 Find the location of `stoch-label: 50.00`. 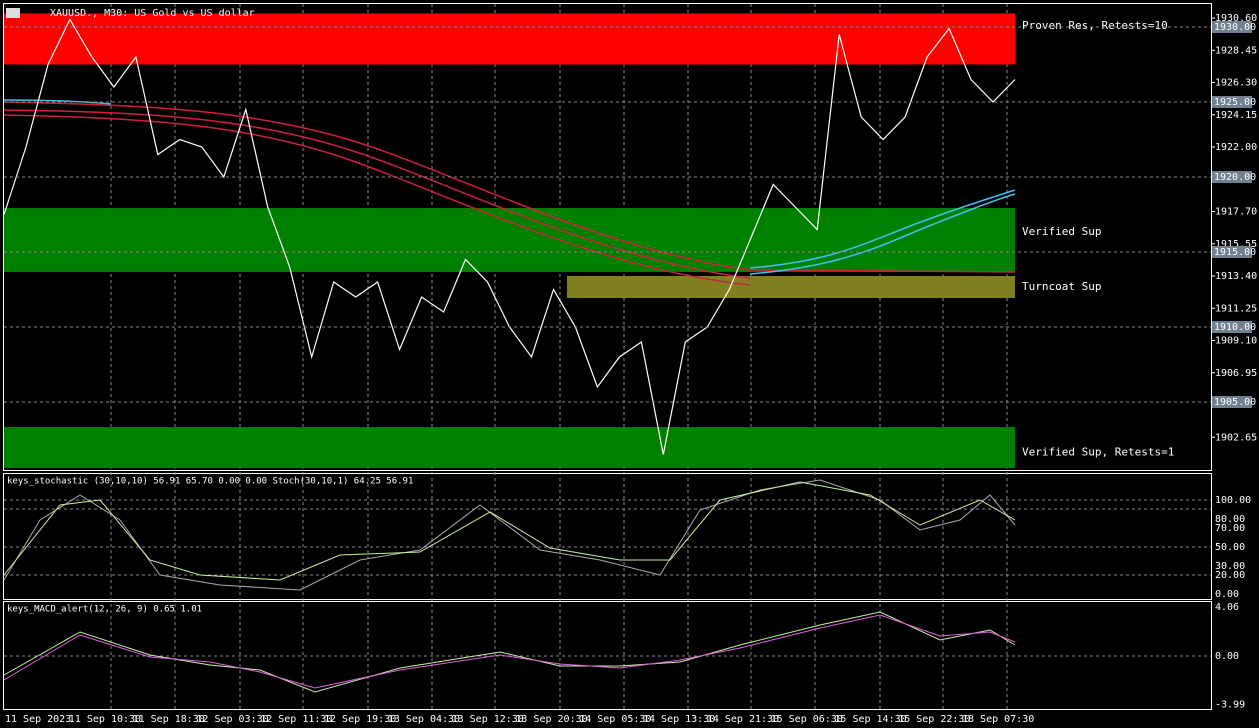

stoch-label: 50.00 is located at coordinates (1230, 547).